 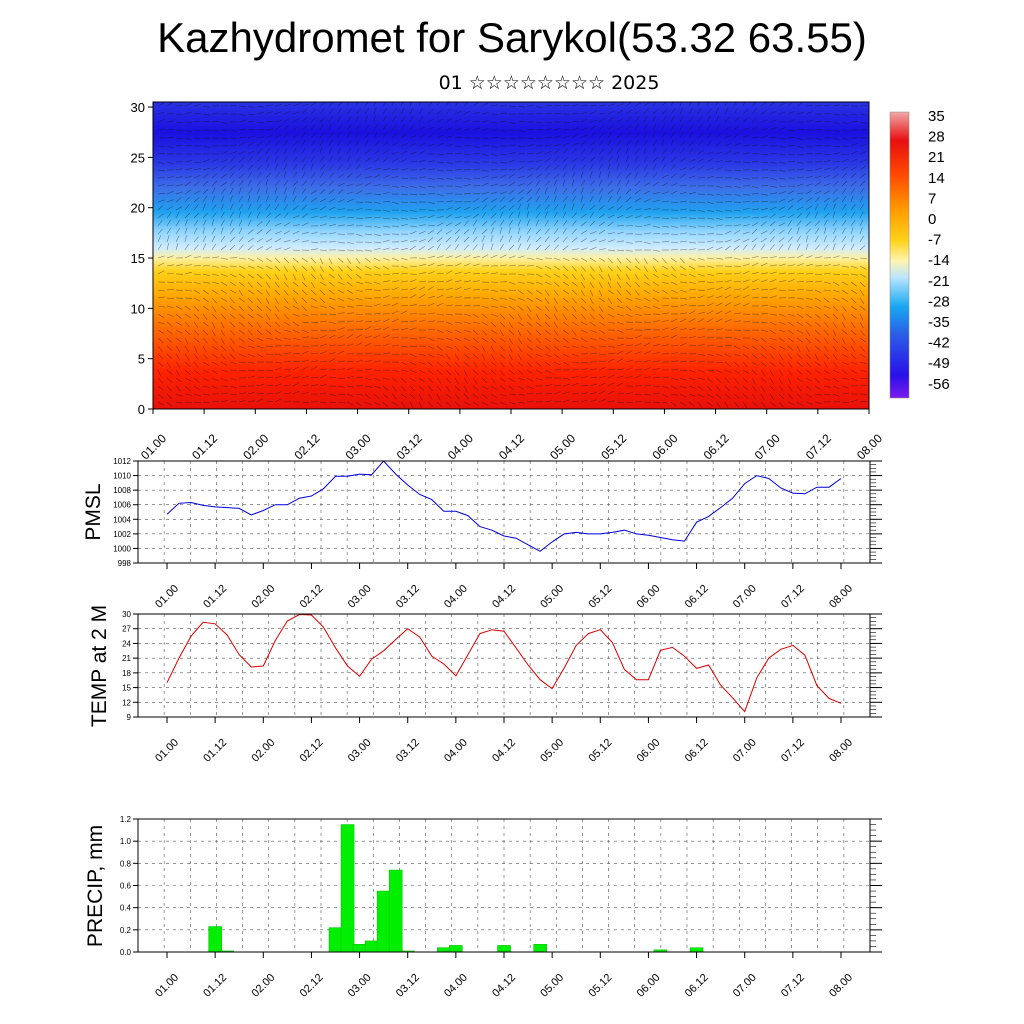 I want to click on y-tick-label: 30, so click(x=126, y=614).